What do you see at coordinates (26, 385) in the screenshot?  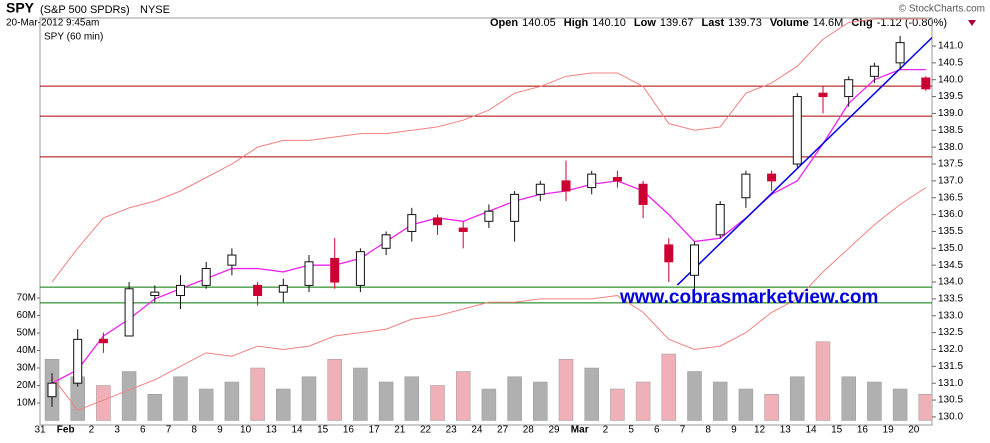 I see `y2-tick-label: 20M` at bounding box center [26, 385].